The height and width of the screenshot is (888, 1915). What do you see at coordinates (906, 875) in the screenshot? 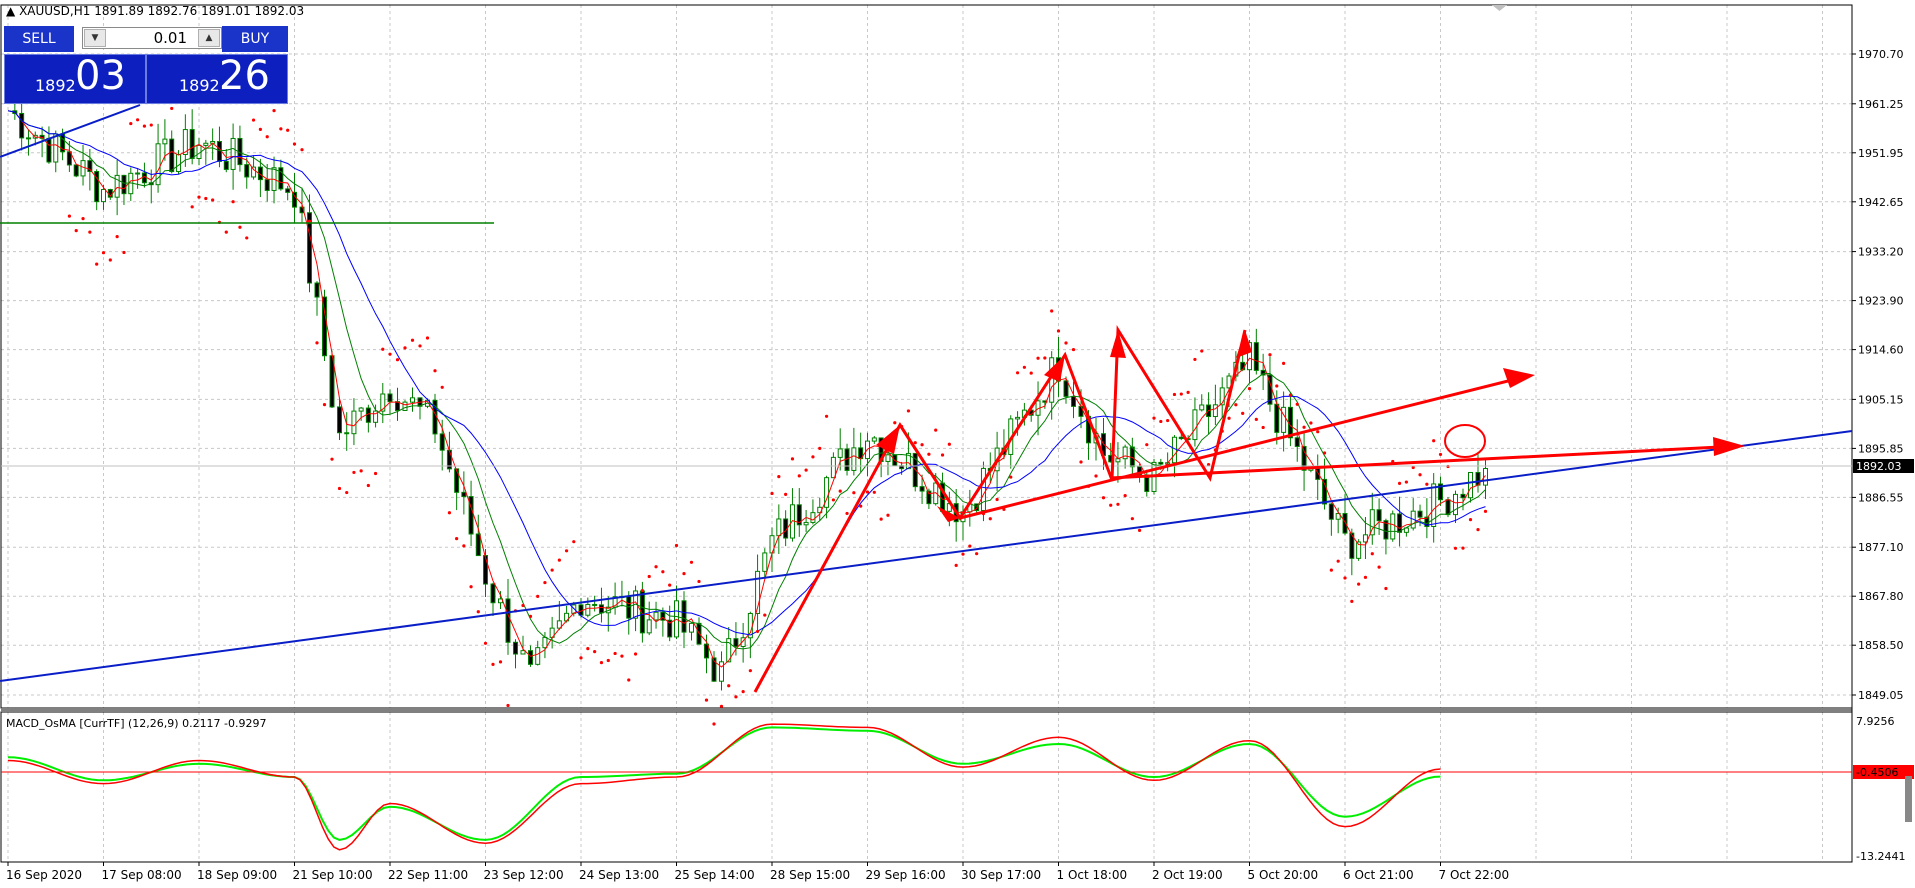
I see `time-tick-label: 29 Sep 16:00` at bounding box center [906, 875].